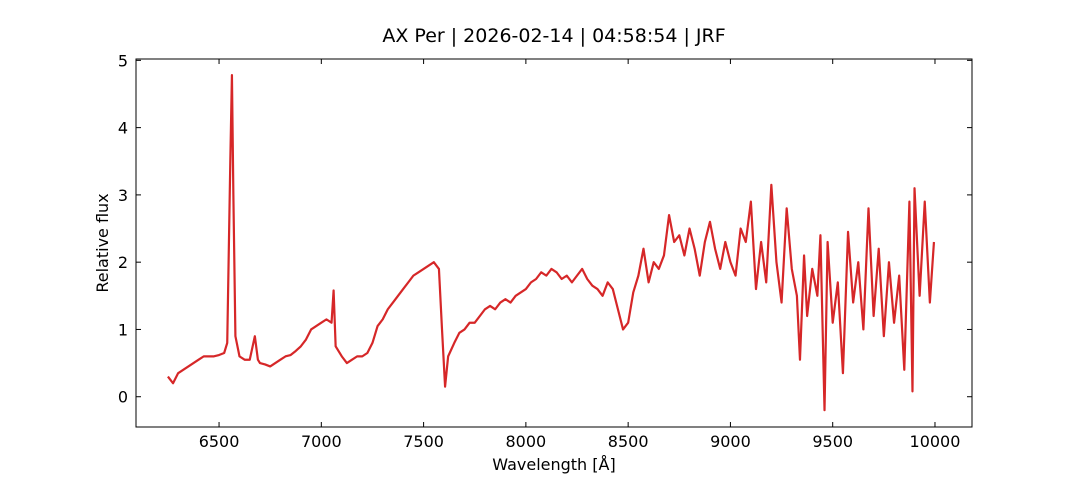  I want to click on x-tick-label: 10000, so click(935, 441).